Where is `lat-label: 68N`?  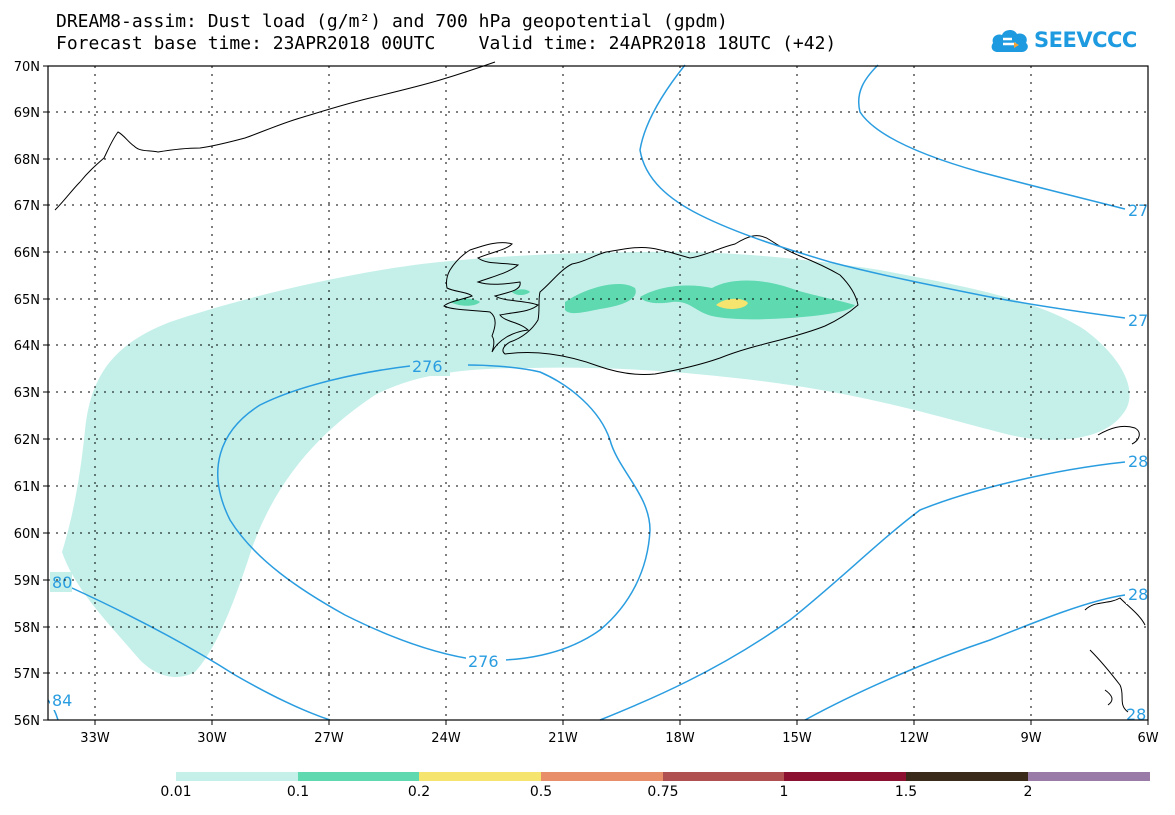
lat-label: 68N is located at coordinates (27, 160).